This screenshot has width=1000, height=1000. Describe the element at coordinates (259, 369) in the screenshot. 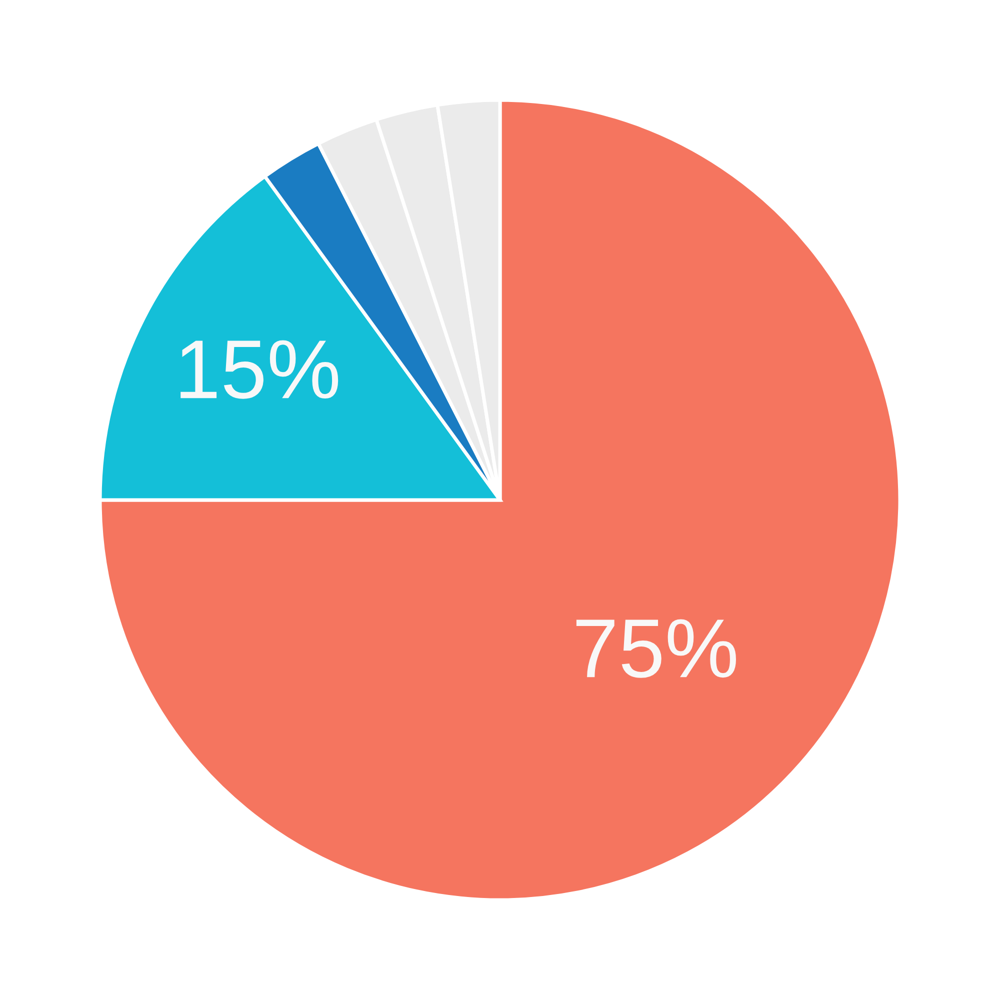

I see `data-label: 15%` at that location.